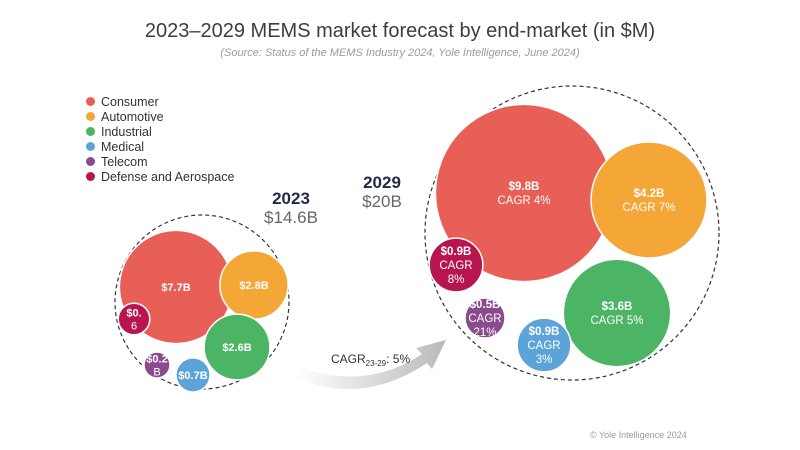  What do you see at coordinates (124, 161) in the screenshot?
I see `legend-label: Telecom` at bounding box center [124, 161].